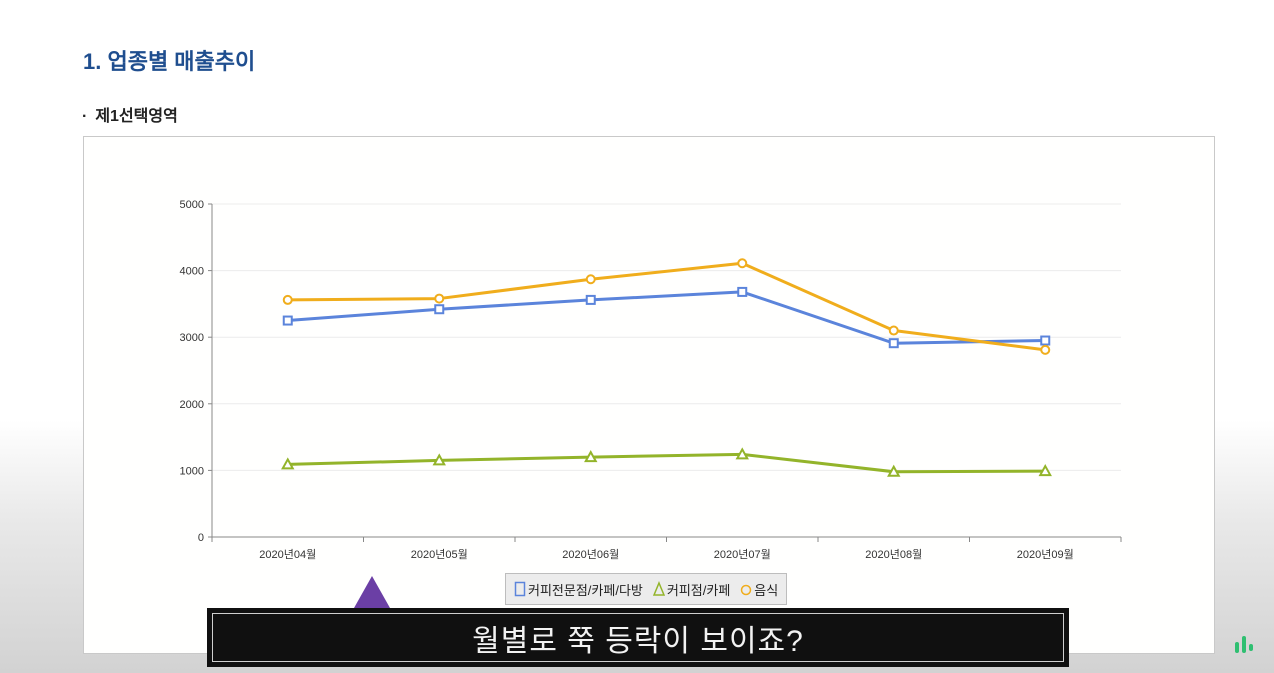 Image resolution: width=1274 pixels, height=673 pixels. What do you see at coordinates (742, 554) in the screenshot?
I see `x-tick-label: 2020년07월` at bounding box center [742, 554].